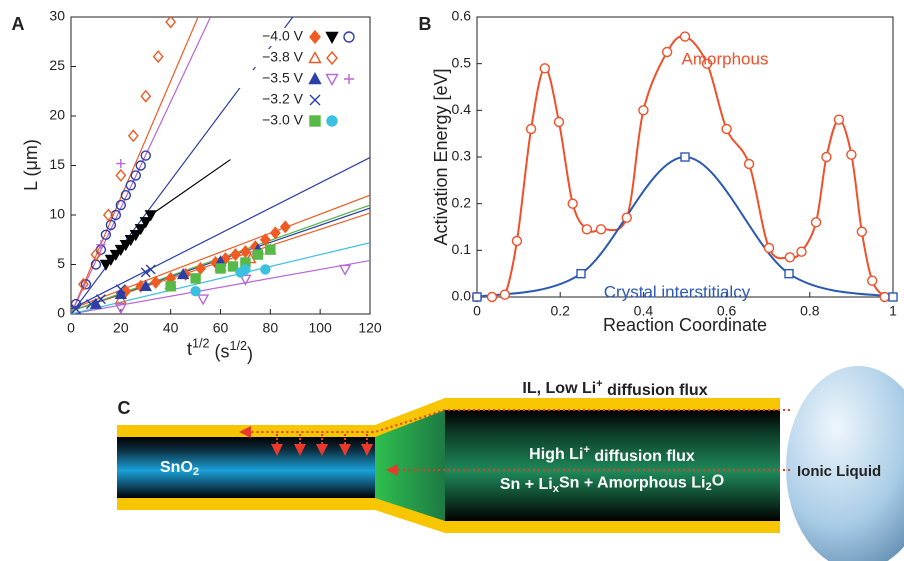 This screenshot has width=904, height=561. Describe the element at coordinates (31, 165) in the screenshot. I see `y-axis-label: L (μm)` at that location.